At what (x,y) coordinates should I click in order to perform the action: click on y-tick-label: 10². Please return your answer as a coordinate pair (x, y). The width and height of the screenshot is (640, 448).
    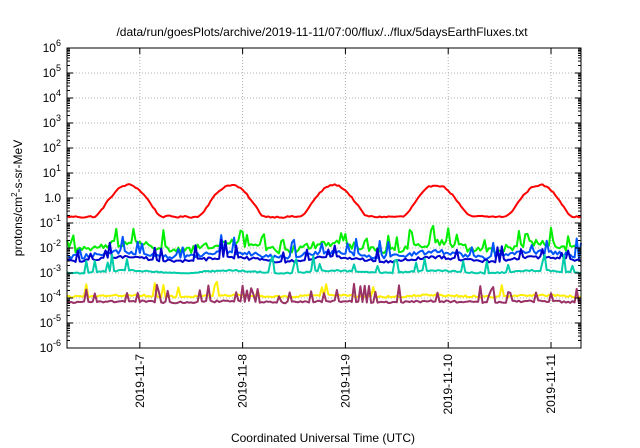
    Looking at the image, I should click on (52, 146).